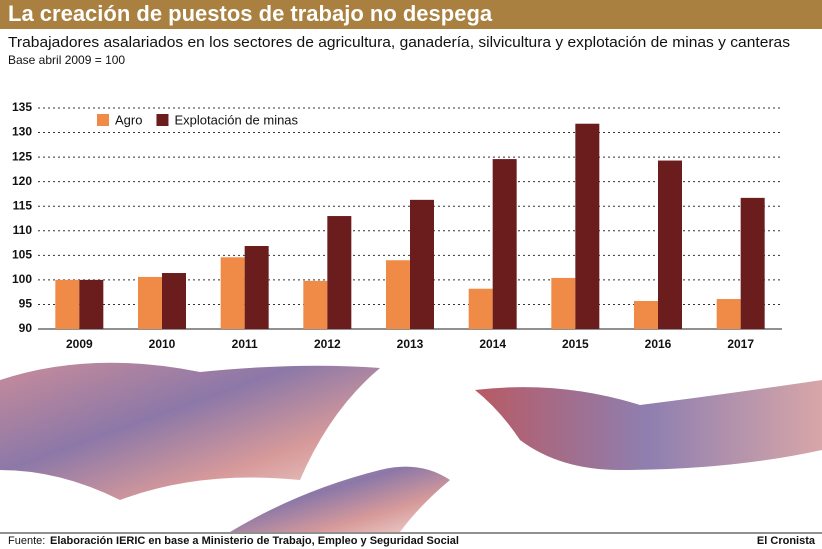  What do you see at coordinates (22, 279) in the screenshot?
I see `y-tick-label: 100` at bounding box center [22, 279].